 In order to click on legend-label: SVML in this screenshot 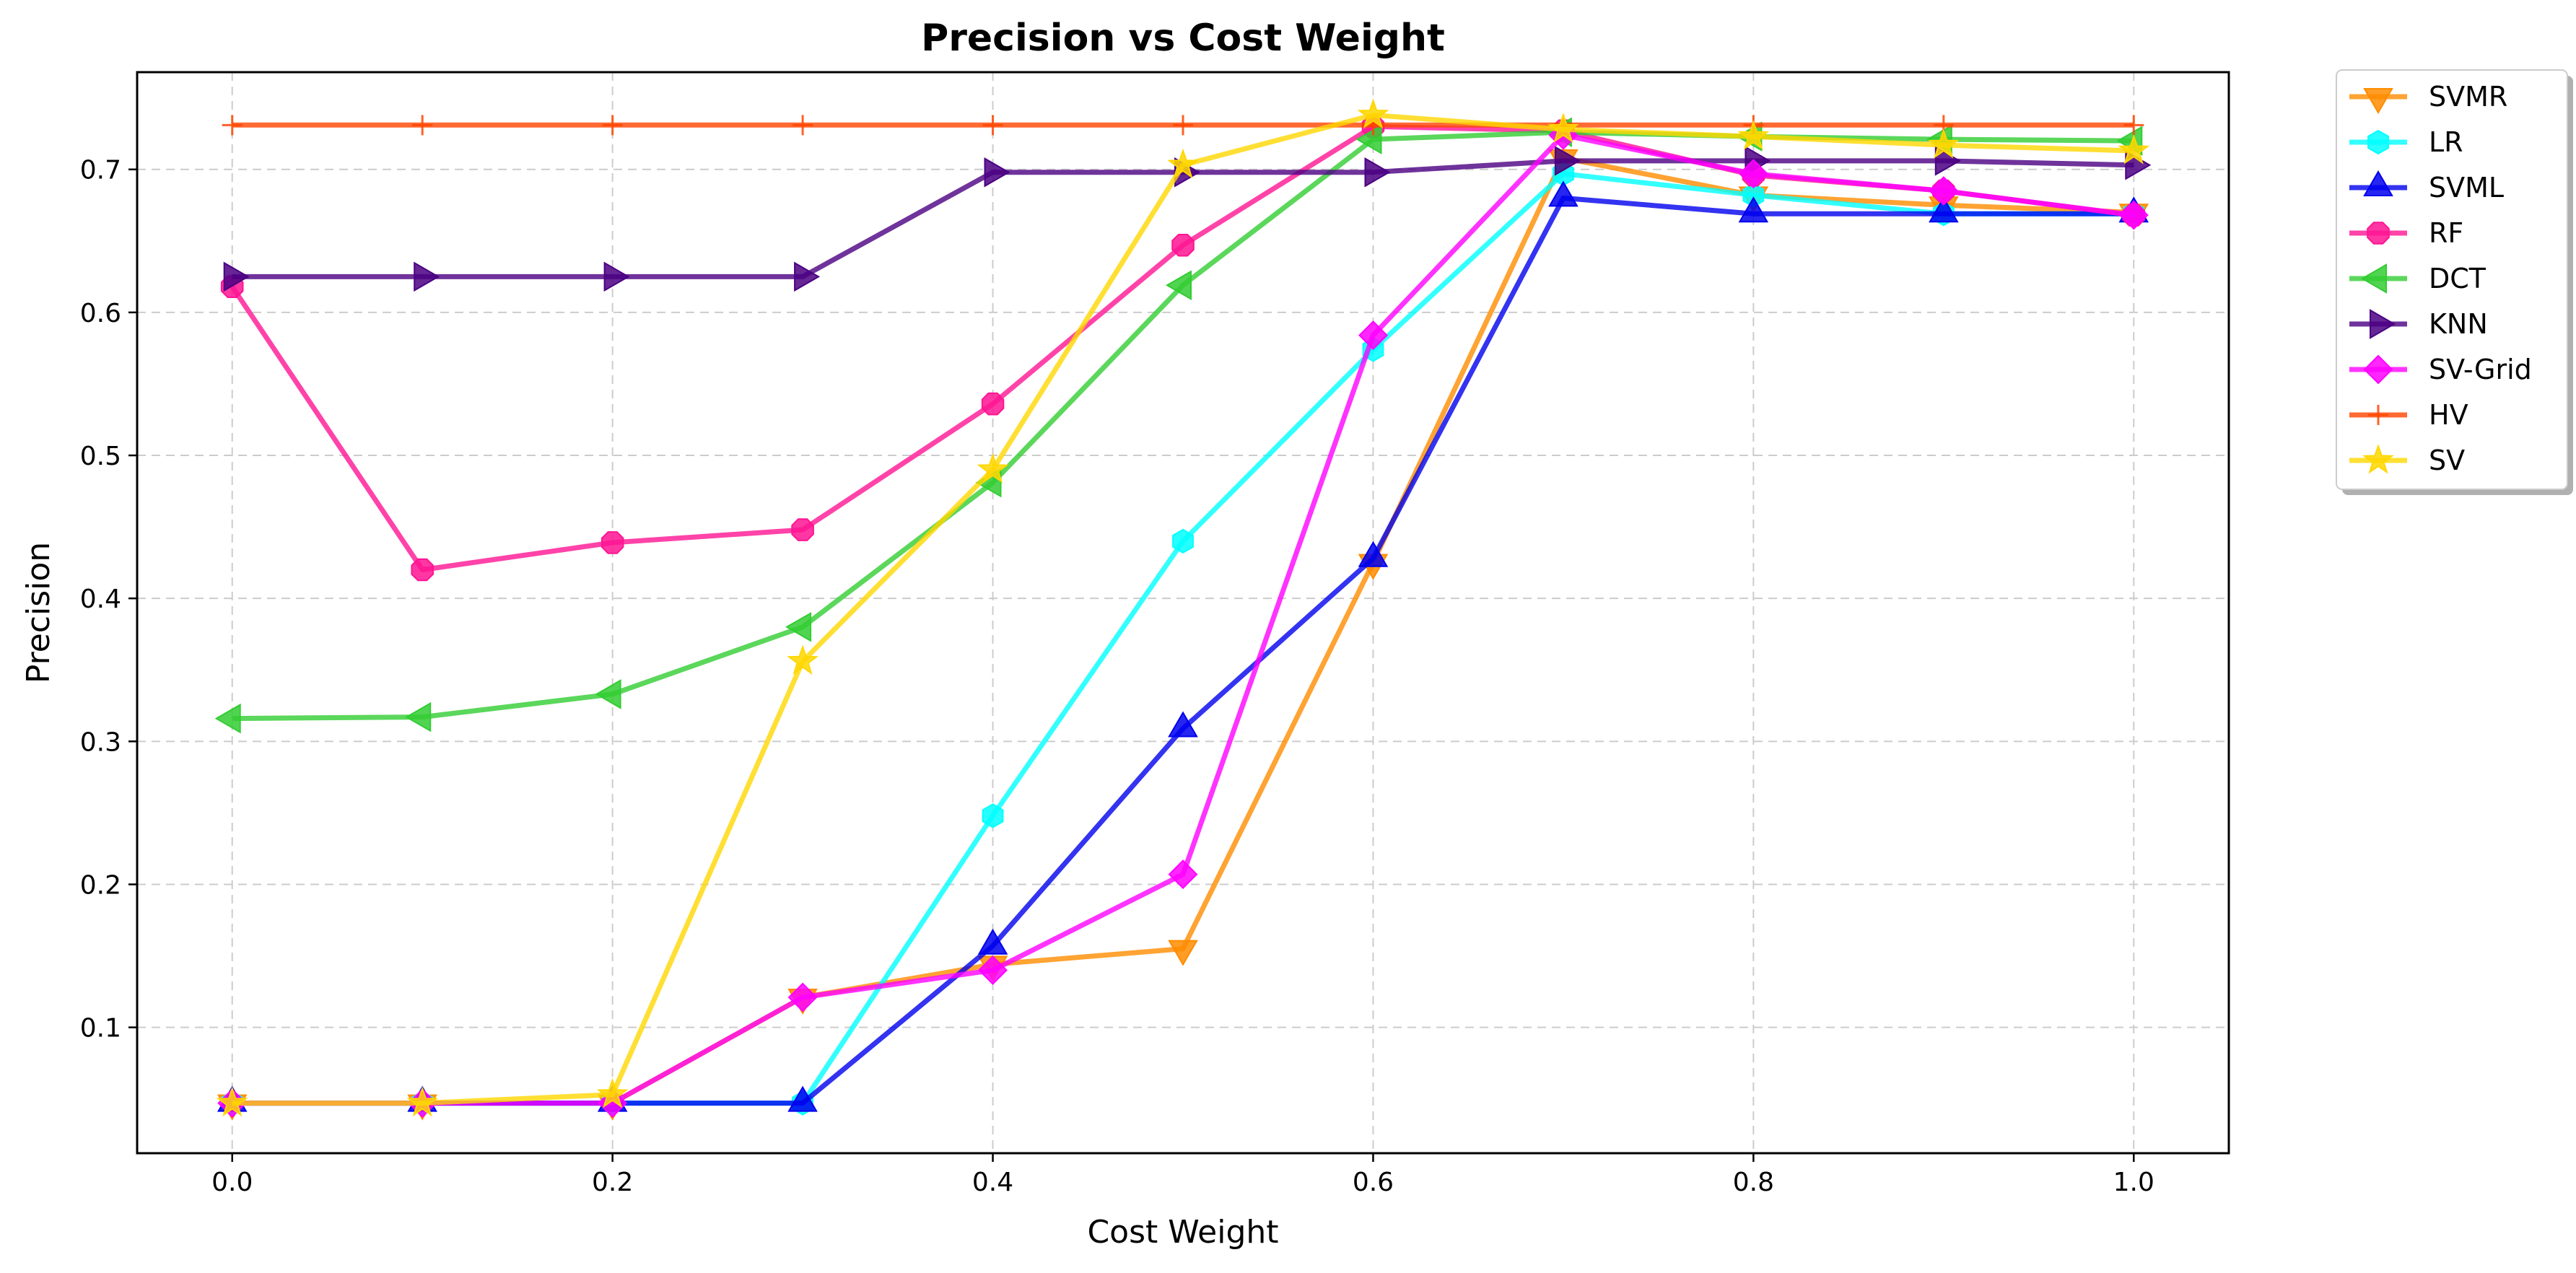, I will do `click(2466, 188)`.